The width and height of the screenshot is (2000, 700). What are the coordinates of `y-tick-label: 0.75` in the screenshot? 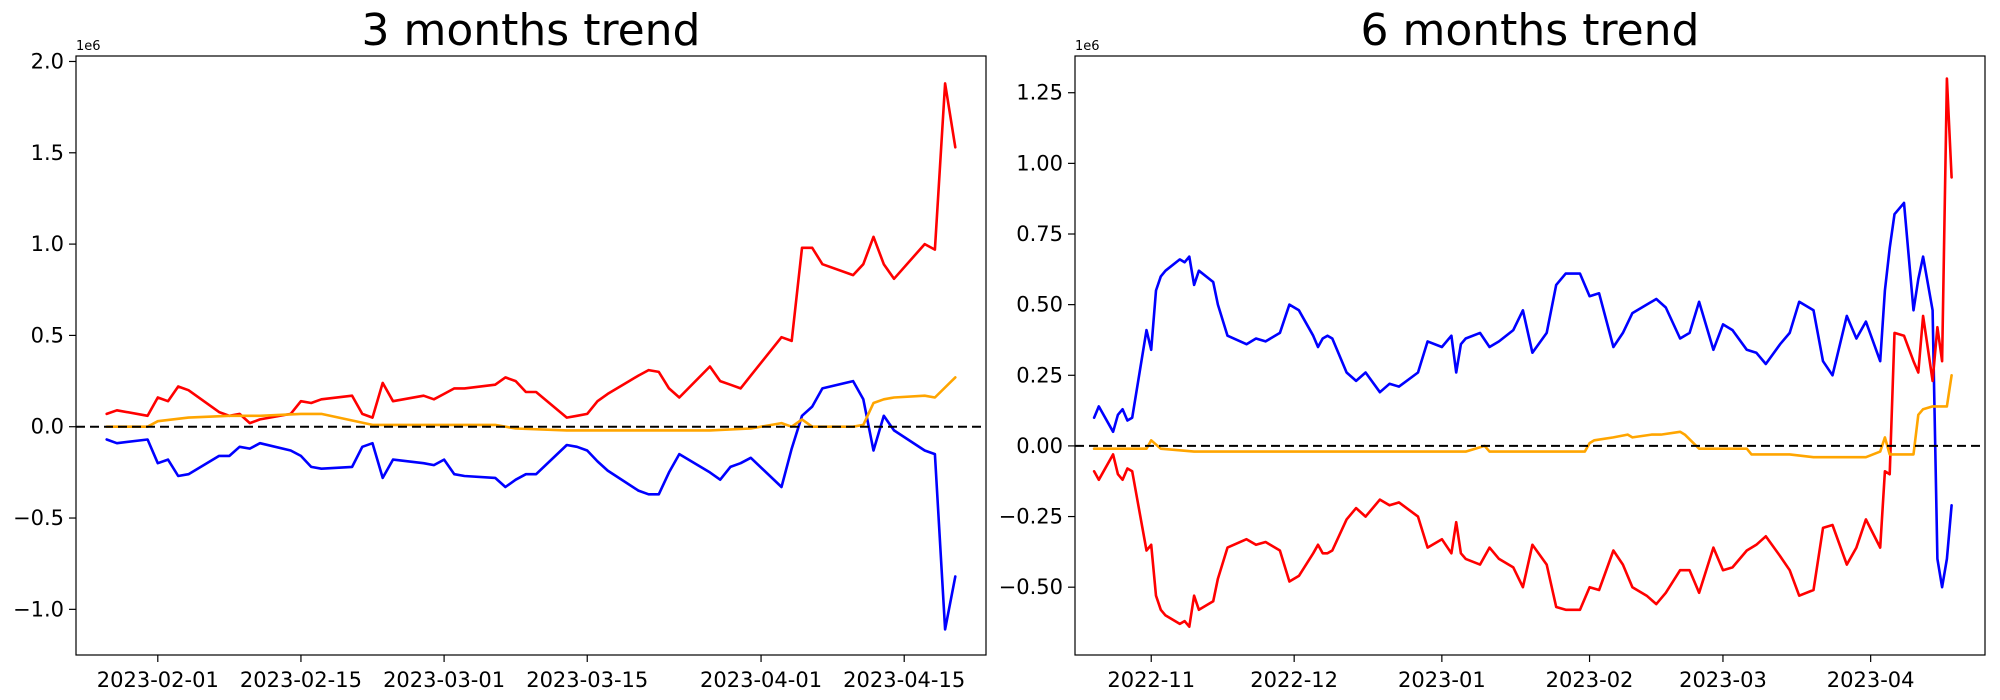 It's located at (1039, 234).